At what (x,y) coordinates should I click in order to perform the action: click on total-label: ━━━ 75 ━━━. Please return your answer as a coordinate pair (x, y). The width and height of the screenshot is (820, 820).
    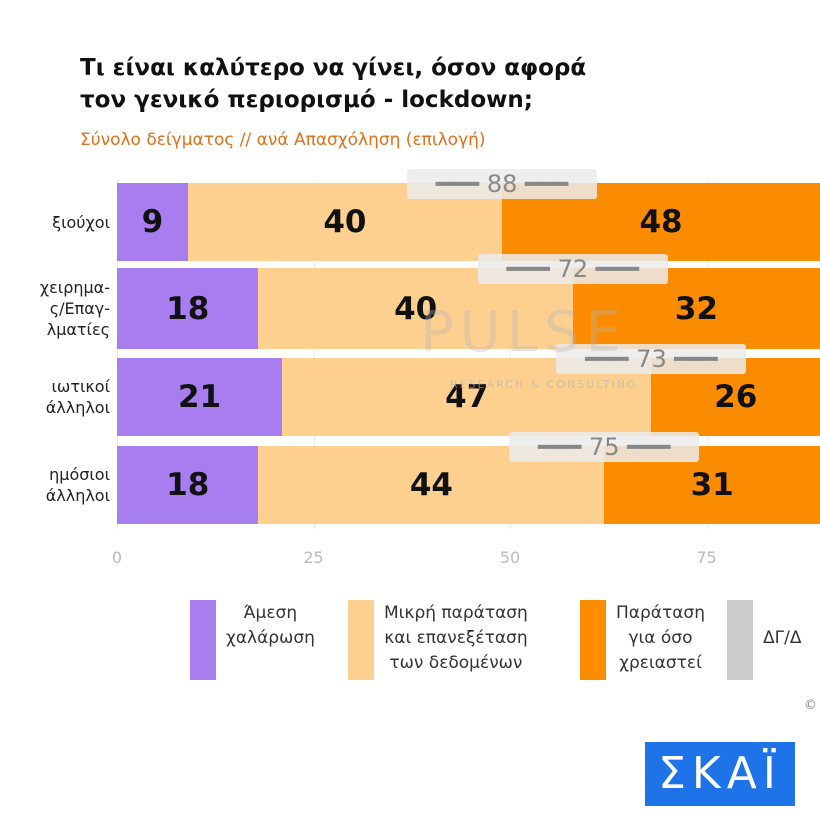
    Looking at the image, I should click on (604, 447).